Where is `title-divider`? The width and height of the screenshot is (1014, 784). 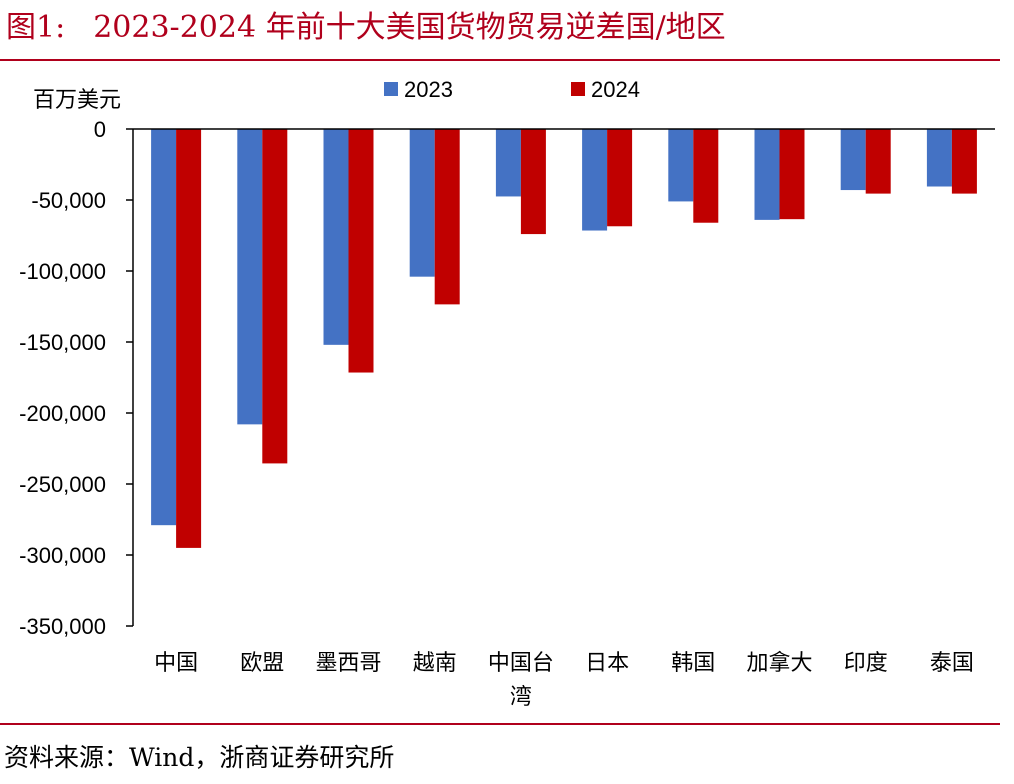 title-divider is located at coordinates (500, 60).